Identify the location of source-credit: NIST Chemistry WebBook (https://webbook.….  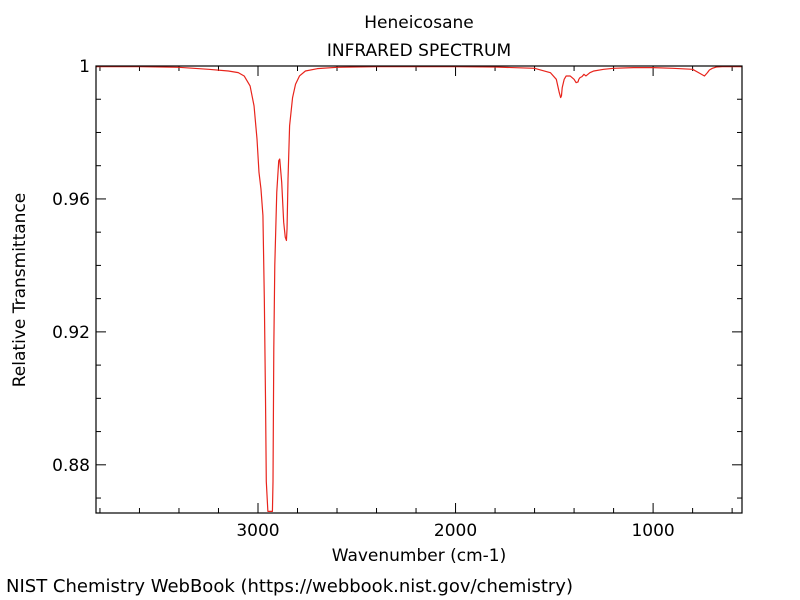
(289, 586).